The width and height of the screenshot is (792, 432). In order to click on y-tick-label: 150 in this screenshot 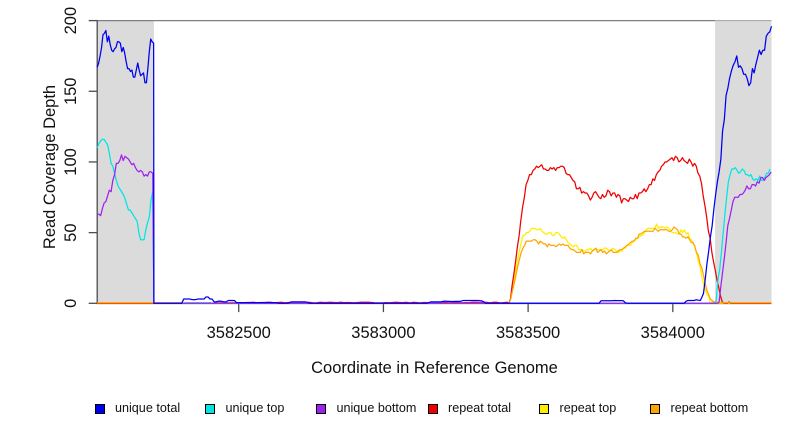, I will do `click(71, 92)`.